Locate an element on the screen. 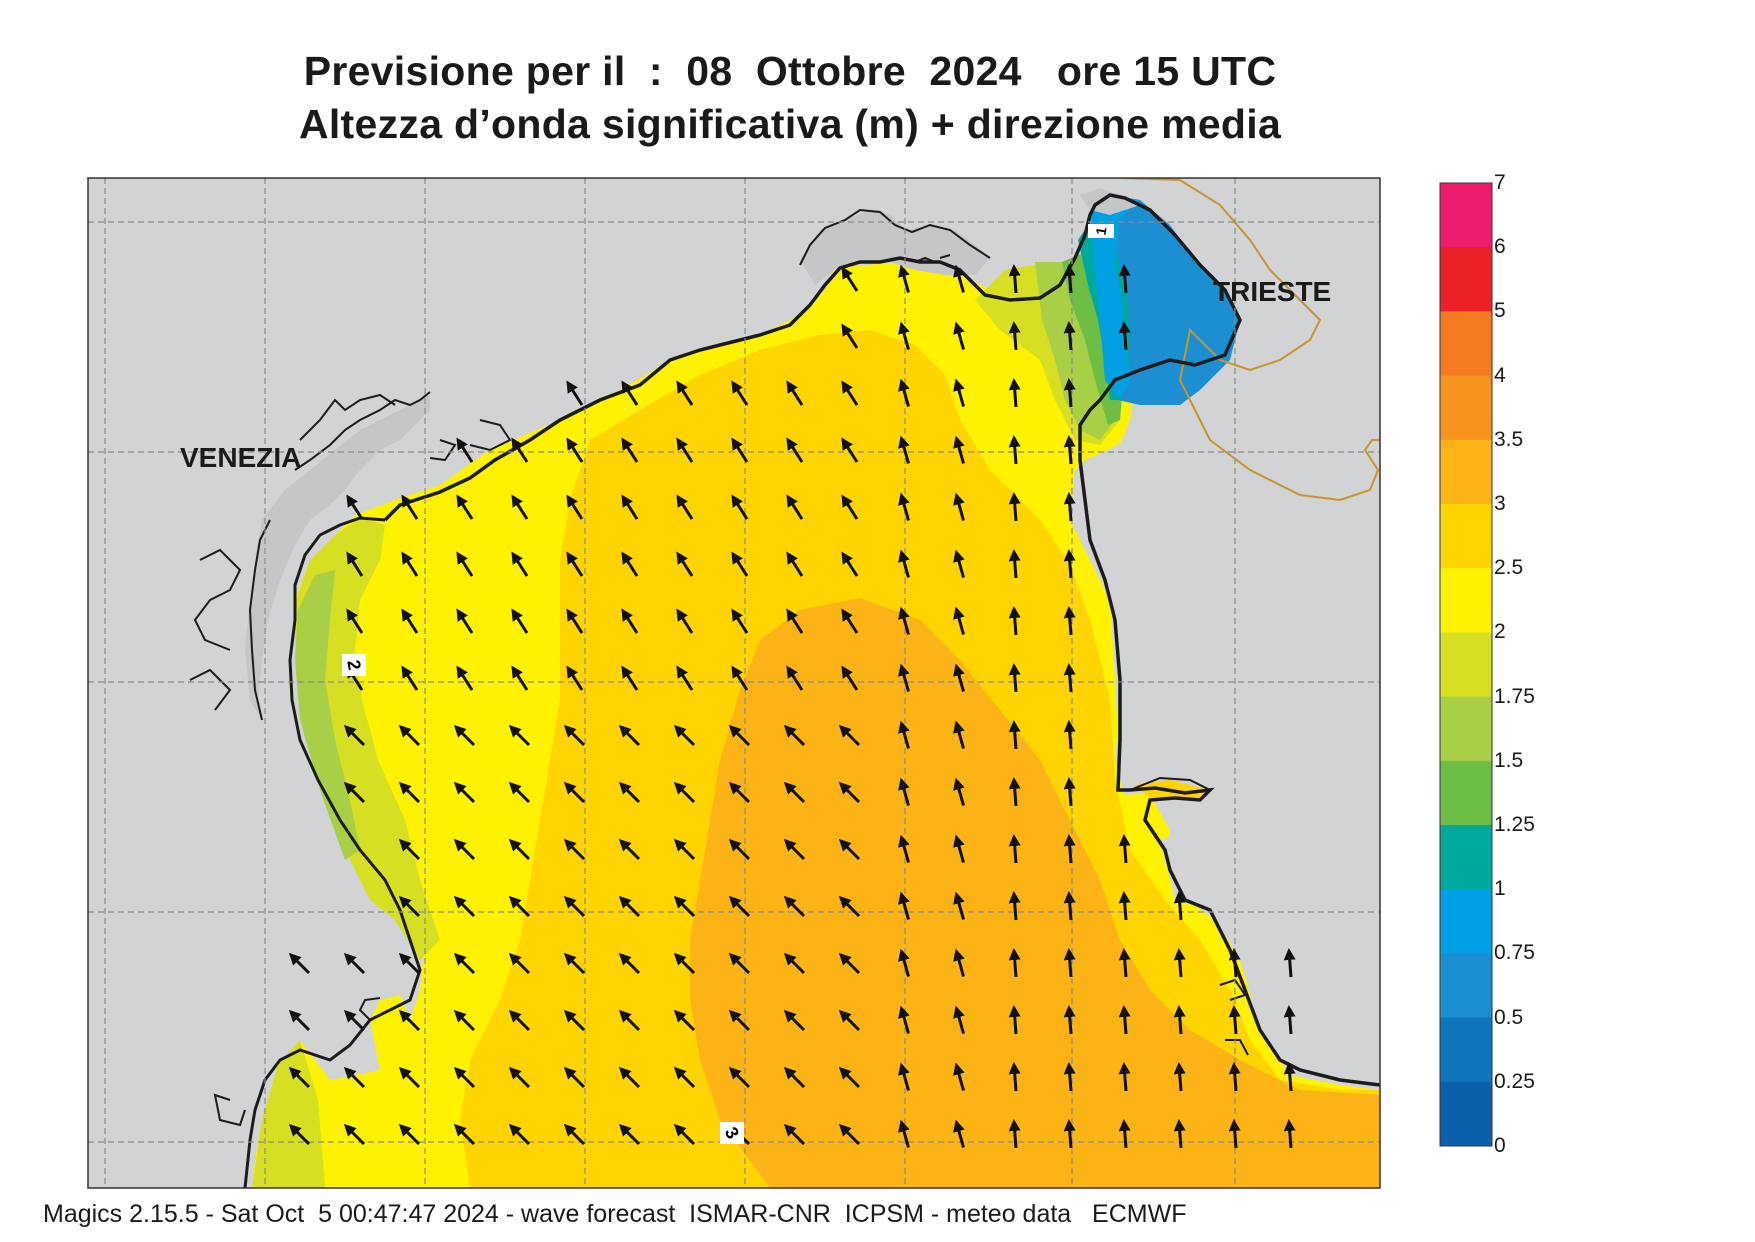 The width and height of the screenshot is (1755, 1242). colorbar-label: 4 is located at coordinates (1500, 375).